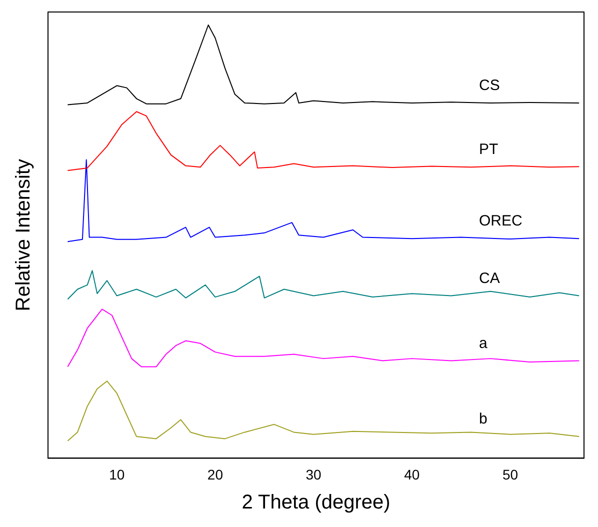 Image resolution: width=598 pixels, height=527 pixels. I want to click on x-tick-label: 30, so click(314, 474).